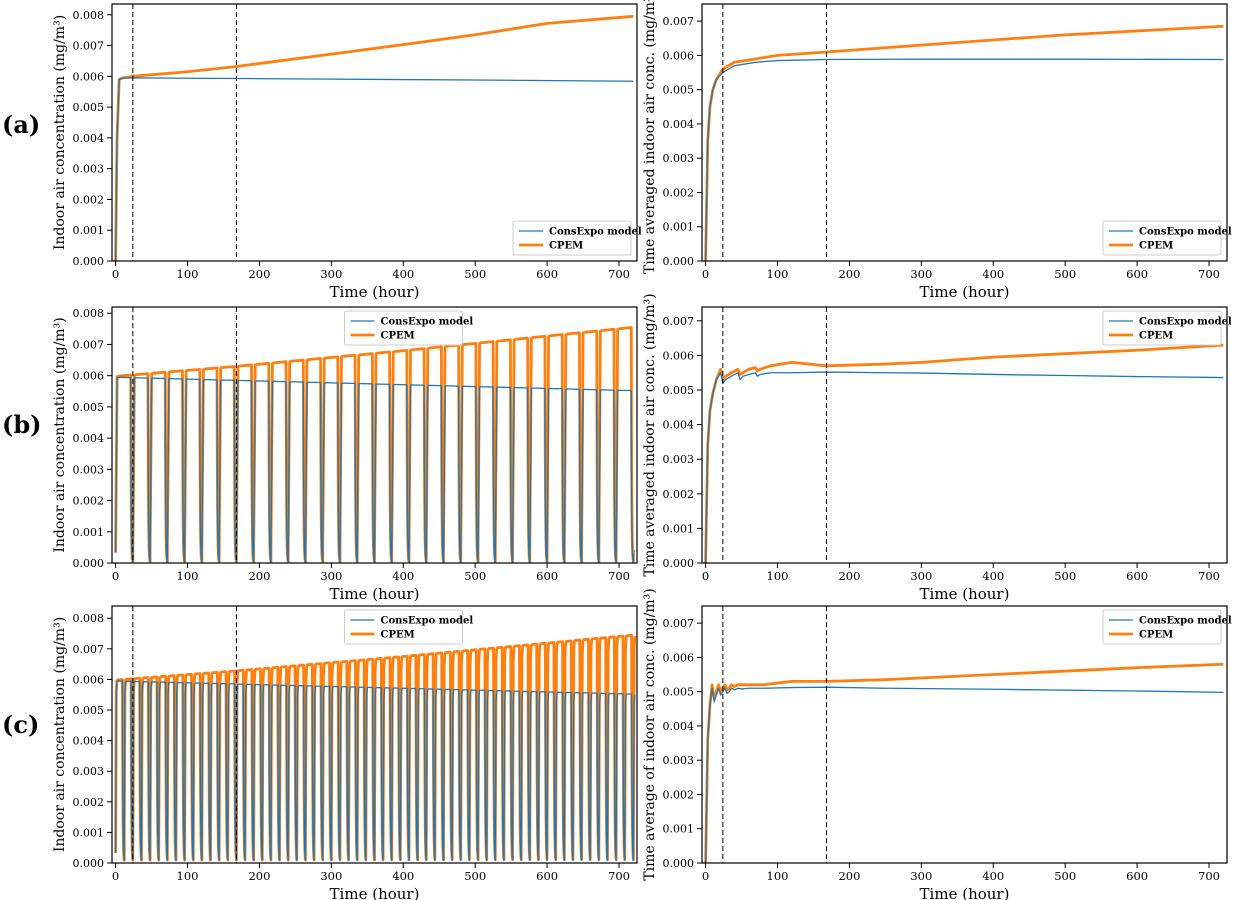 The height and width of the screenshot is (900, 1235). What do you see at coordinates (20, 724) in the screenshot?
I see `row-label-2: (c)` at bounding box center [20, 724].